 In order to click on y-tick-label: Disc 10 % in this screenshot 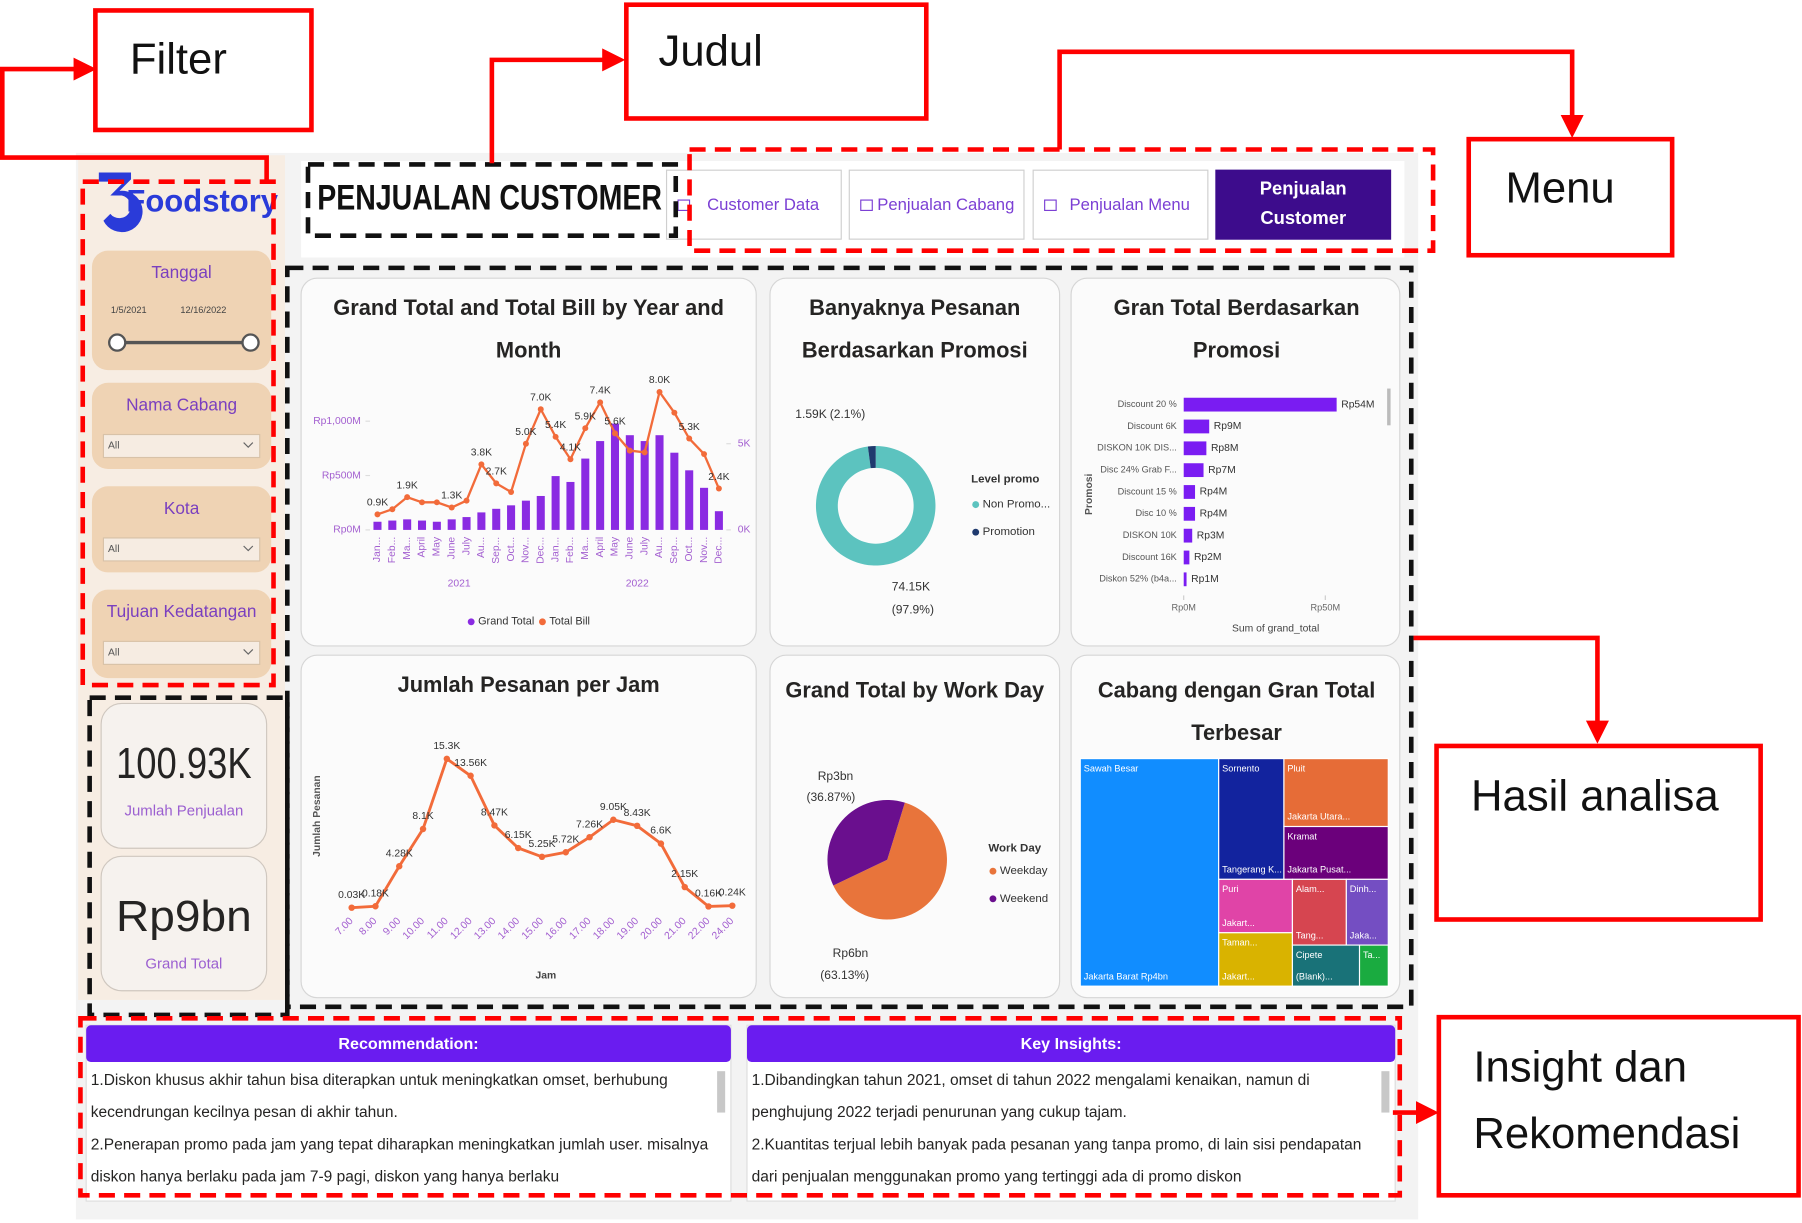, I will do `click(1155, 513)`.